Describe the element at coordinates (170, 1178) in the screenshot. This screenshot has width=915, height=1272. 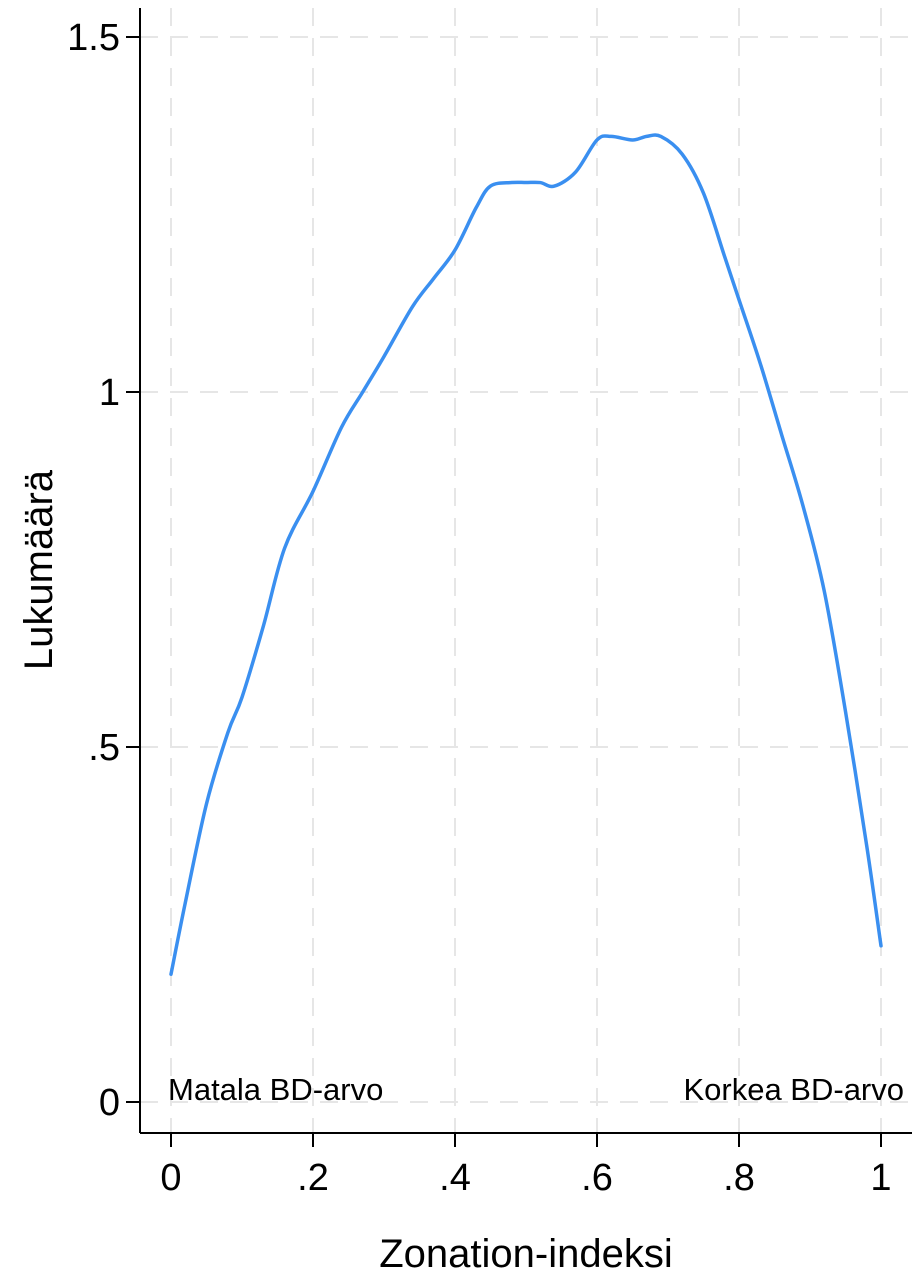
I see `x-tick-label: 0` at that location.